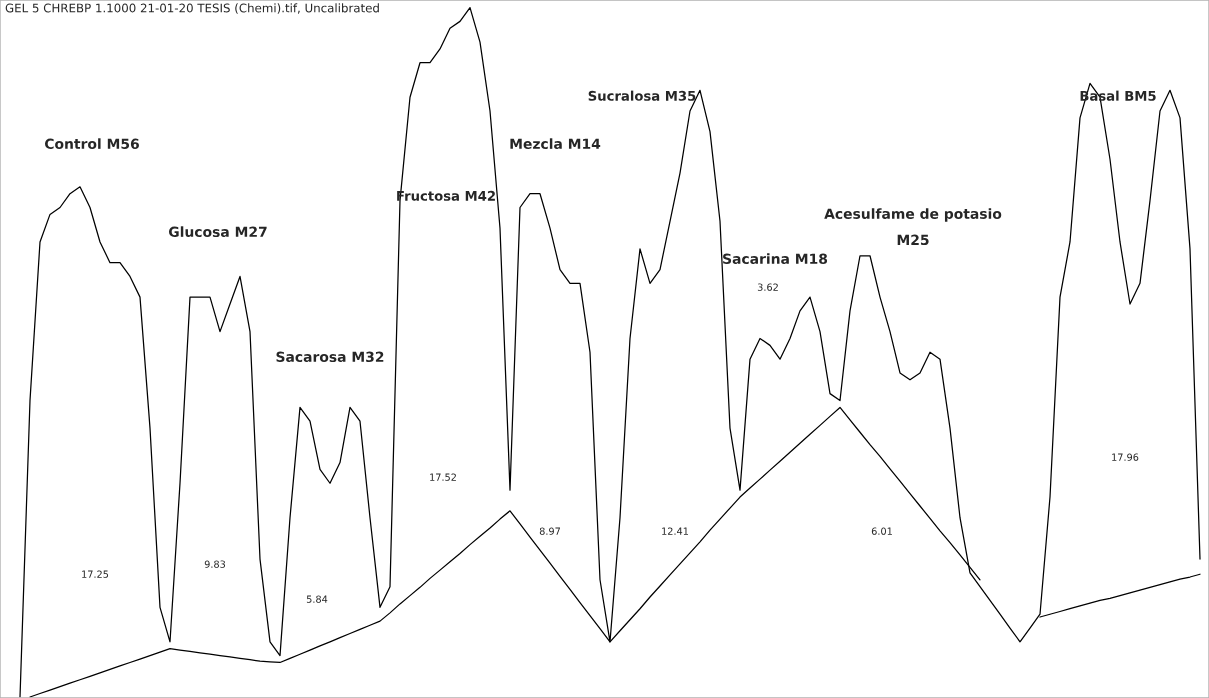 This screenshot has height=698, width=1209. What do you see at coordinates (555, 144) in the screenshot?
I see `annotation: Mezcla M14` at bounding box center [555, 144].